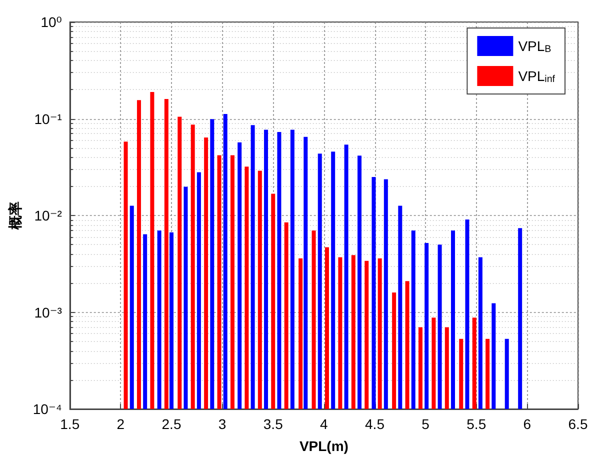 The height and width of the screenshot is (458, 595). Describe the element at coordinates (273, 424) in the screenshot. I see `x-tick-label: 3.5` at that location.